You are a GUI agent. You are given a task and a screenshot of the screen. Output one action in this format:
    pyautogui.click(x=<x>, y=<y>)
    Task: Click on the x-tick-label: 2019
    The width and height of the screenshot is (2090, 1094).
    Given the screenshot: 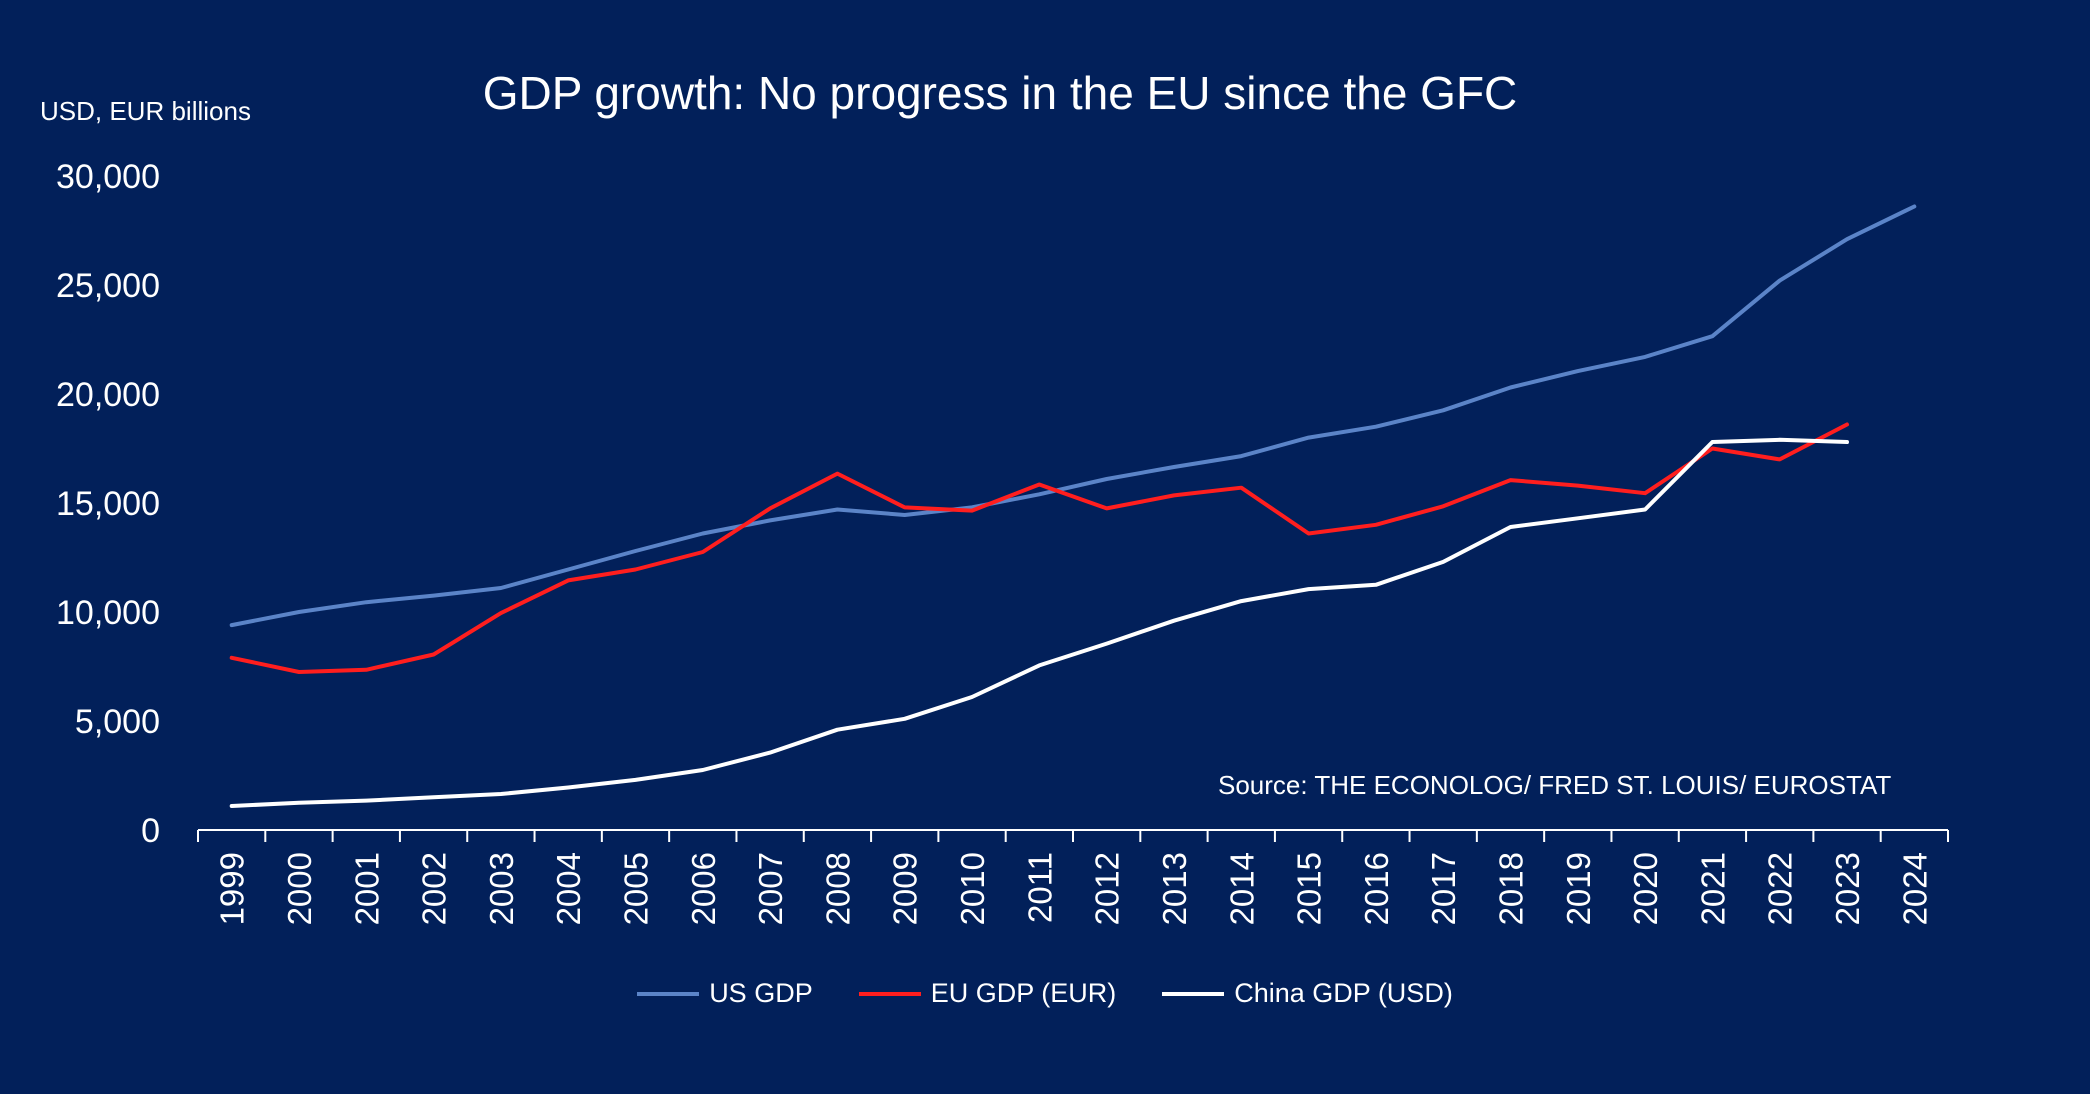 What is the action you would take?
    pyautogui.click(x=1578, y=888)
    